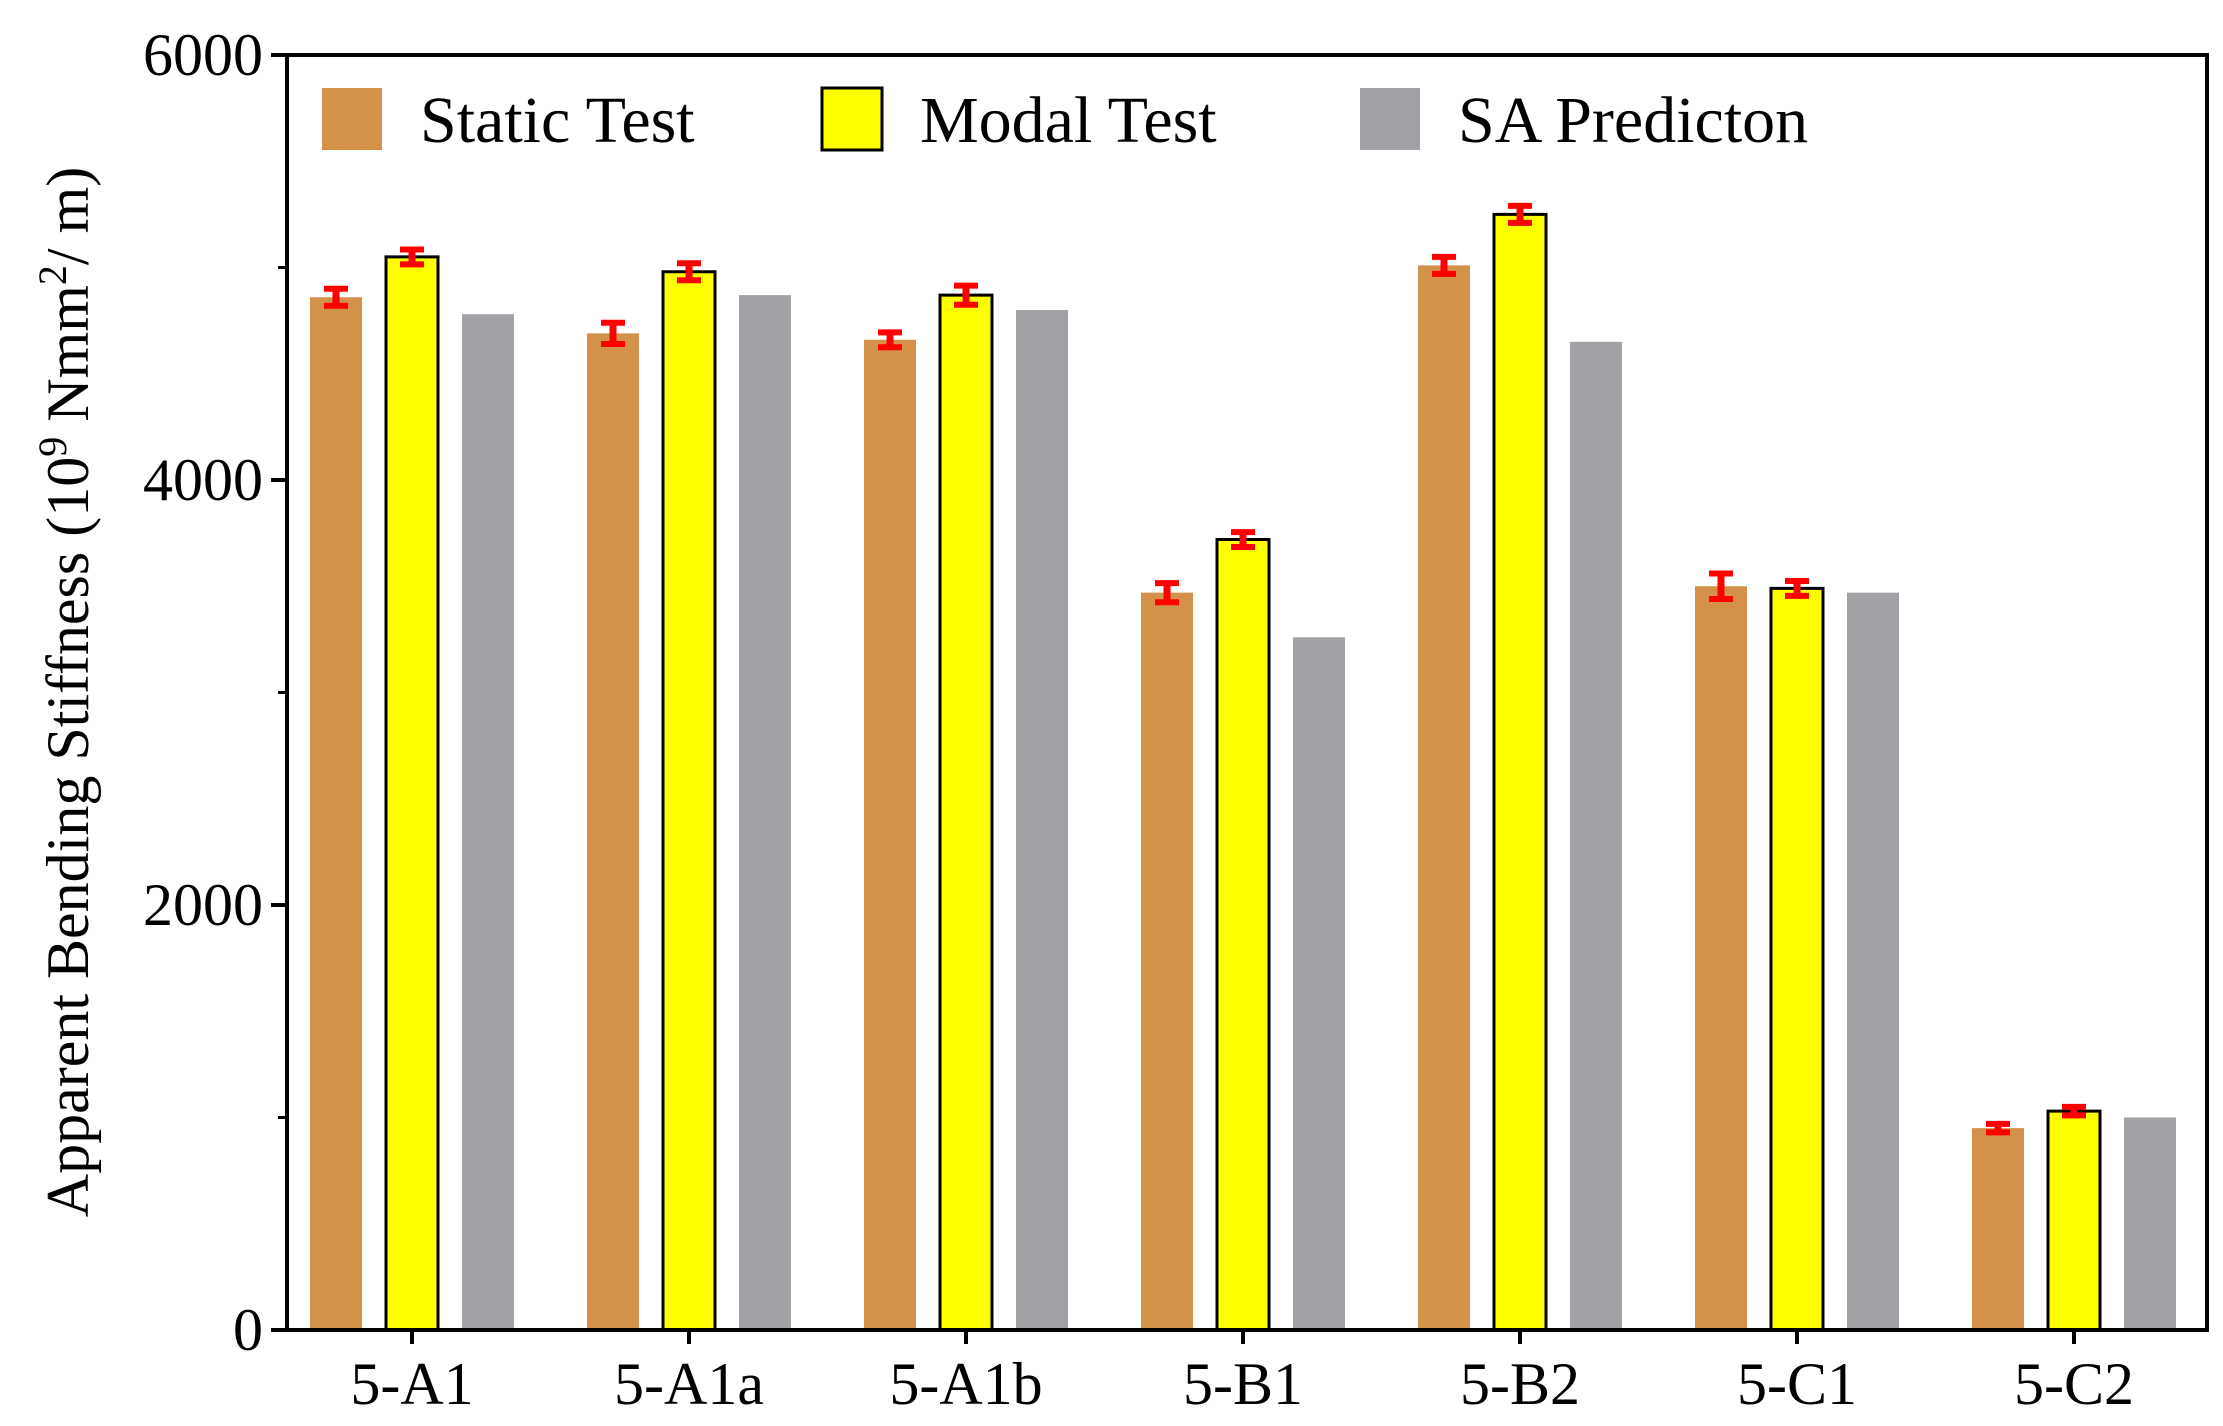 The width and height of the screenshot is (2223, 1426). Describe the element at coordinates (965, 1384) in the screenshot. I see `x-tick-label-5-a1b: 5-A1b` at that location.